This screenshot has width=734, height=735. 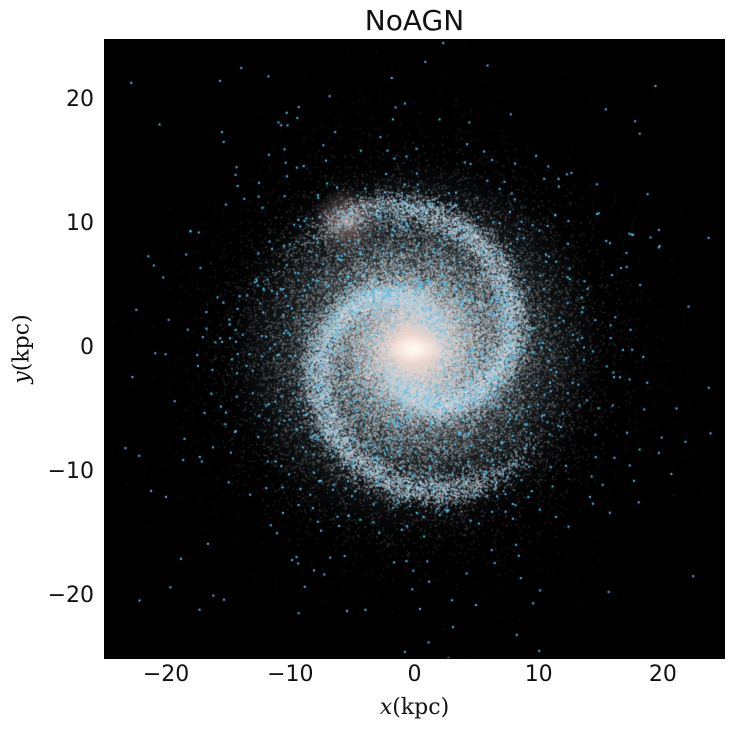 I want to click on x-tick-label: 0, so click(x=414, y=674).